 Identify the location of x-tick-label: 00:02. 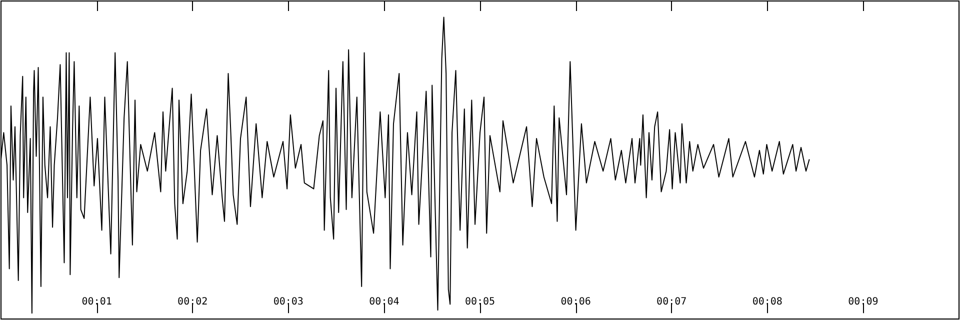
(193, 302).